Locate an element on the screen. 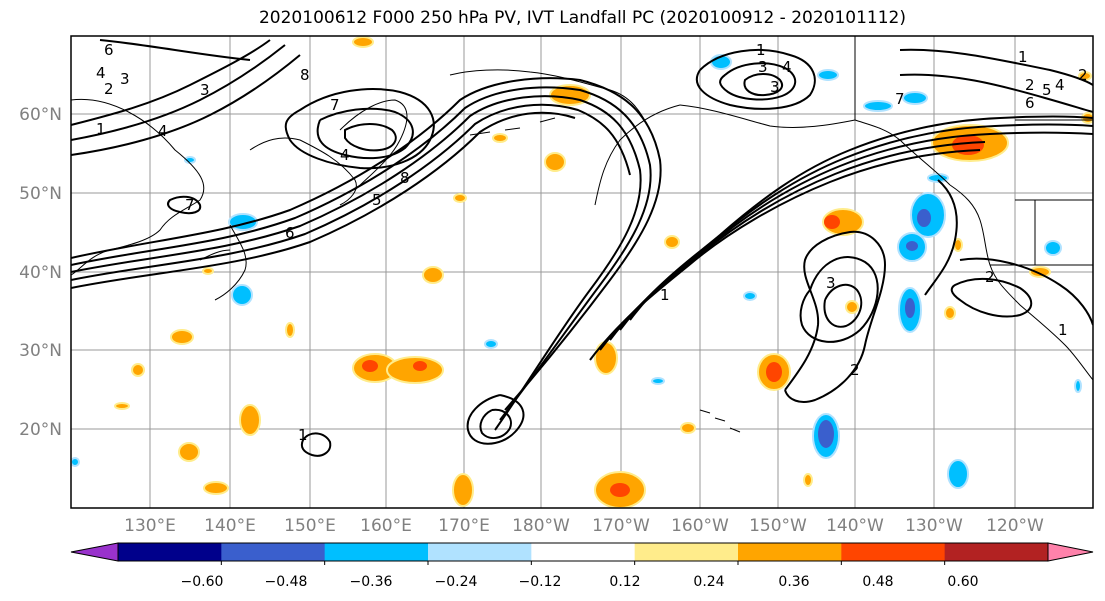  lon-label: 140°E is located at coordinates (230, 526).